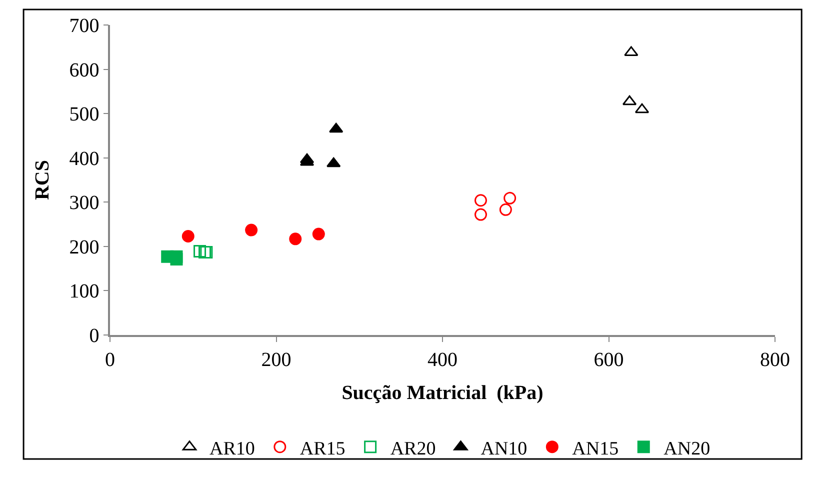  I want to click on y-tick-label: 500, so click(84, 115).